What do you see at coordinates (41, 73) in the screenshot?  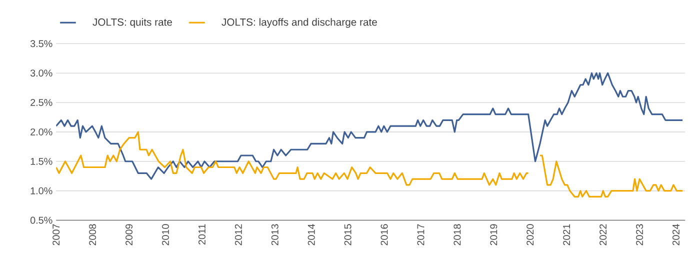 I see `y-tick-label: 3.0%` at bounding box center [41, 73].